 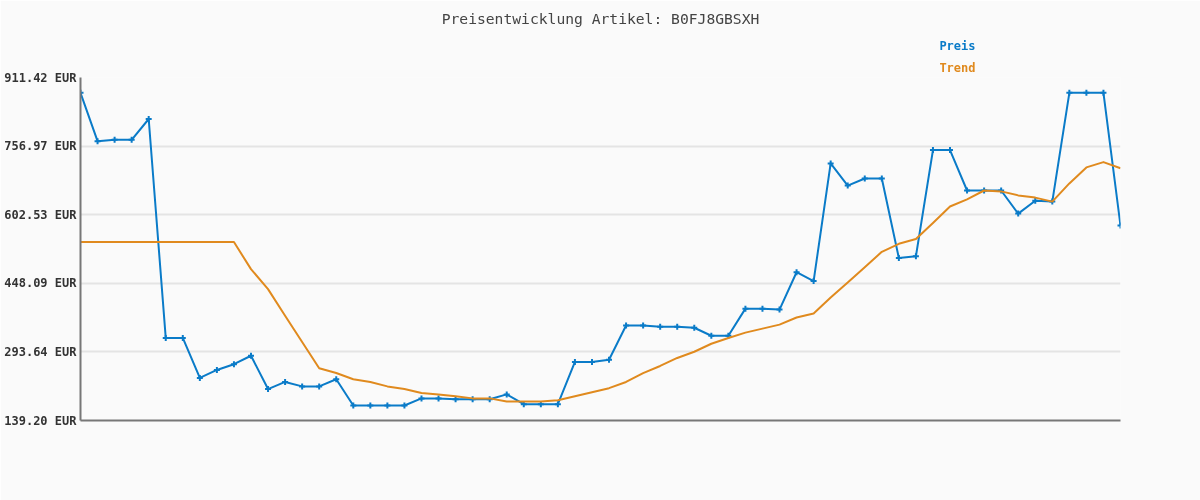 What do you see at coordinates (41, 420) in the screenshot?
I see `y-tick-label: 139.20 EUR` at bounding box center [41, 420].